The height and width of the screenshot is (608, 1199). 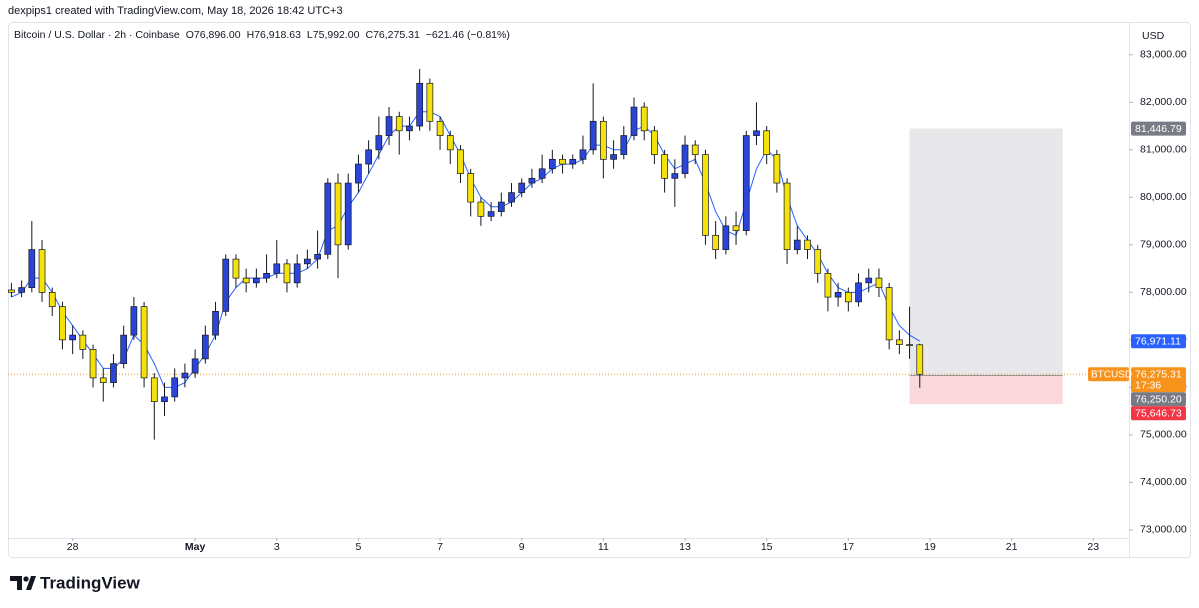 I want to click on logo-dot, so click(x=26, y=579).